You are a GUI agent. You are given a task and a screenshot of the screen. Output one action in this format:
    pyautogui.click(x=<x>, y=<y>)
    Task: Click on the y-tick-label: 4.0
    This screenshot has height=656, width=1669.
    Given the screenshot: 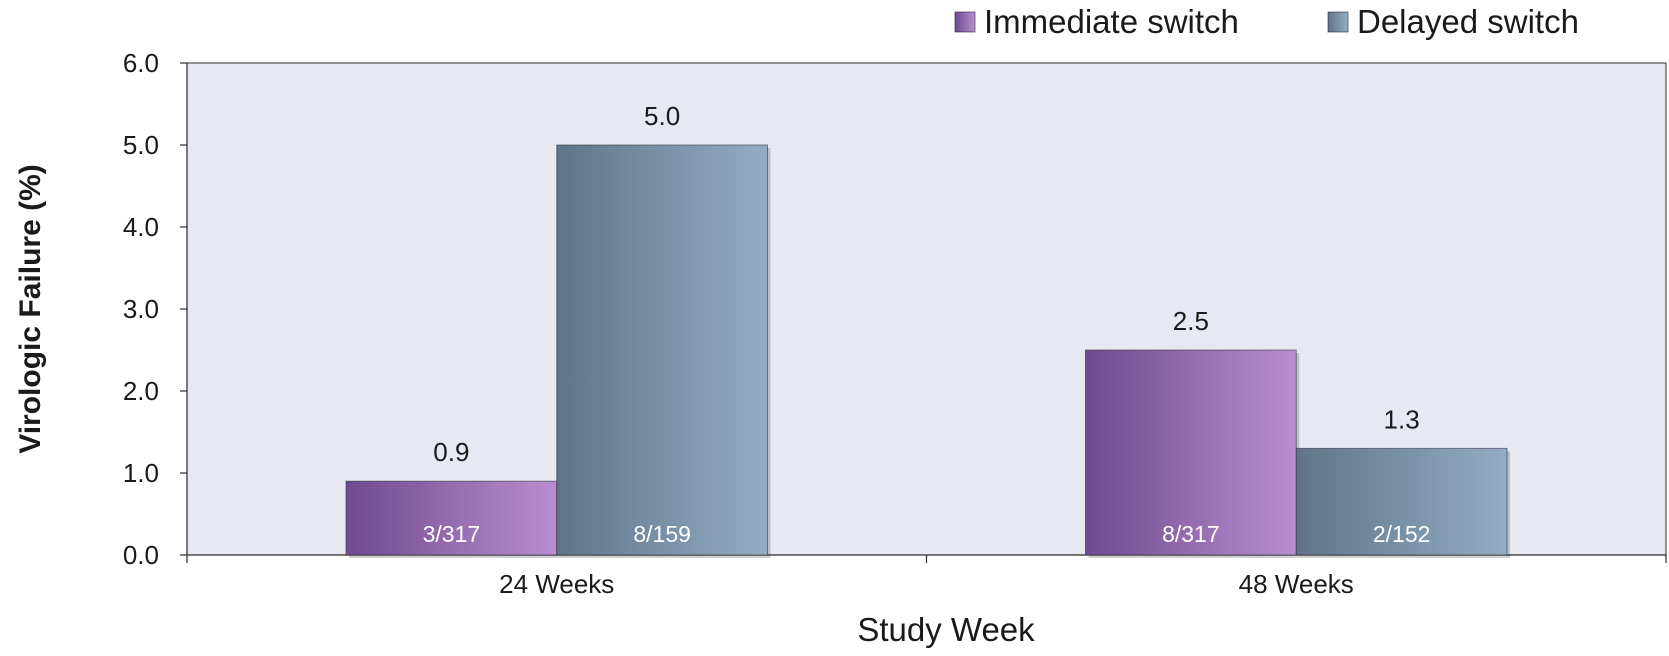 What is the action you would take?
    pyautogui.click(x=141, y=227)
    